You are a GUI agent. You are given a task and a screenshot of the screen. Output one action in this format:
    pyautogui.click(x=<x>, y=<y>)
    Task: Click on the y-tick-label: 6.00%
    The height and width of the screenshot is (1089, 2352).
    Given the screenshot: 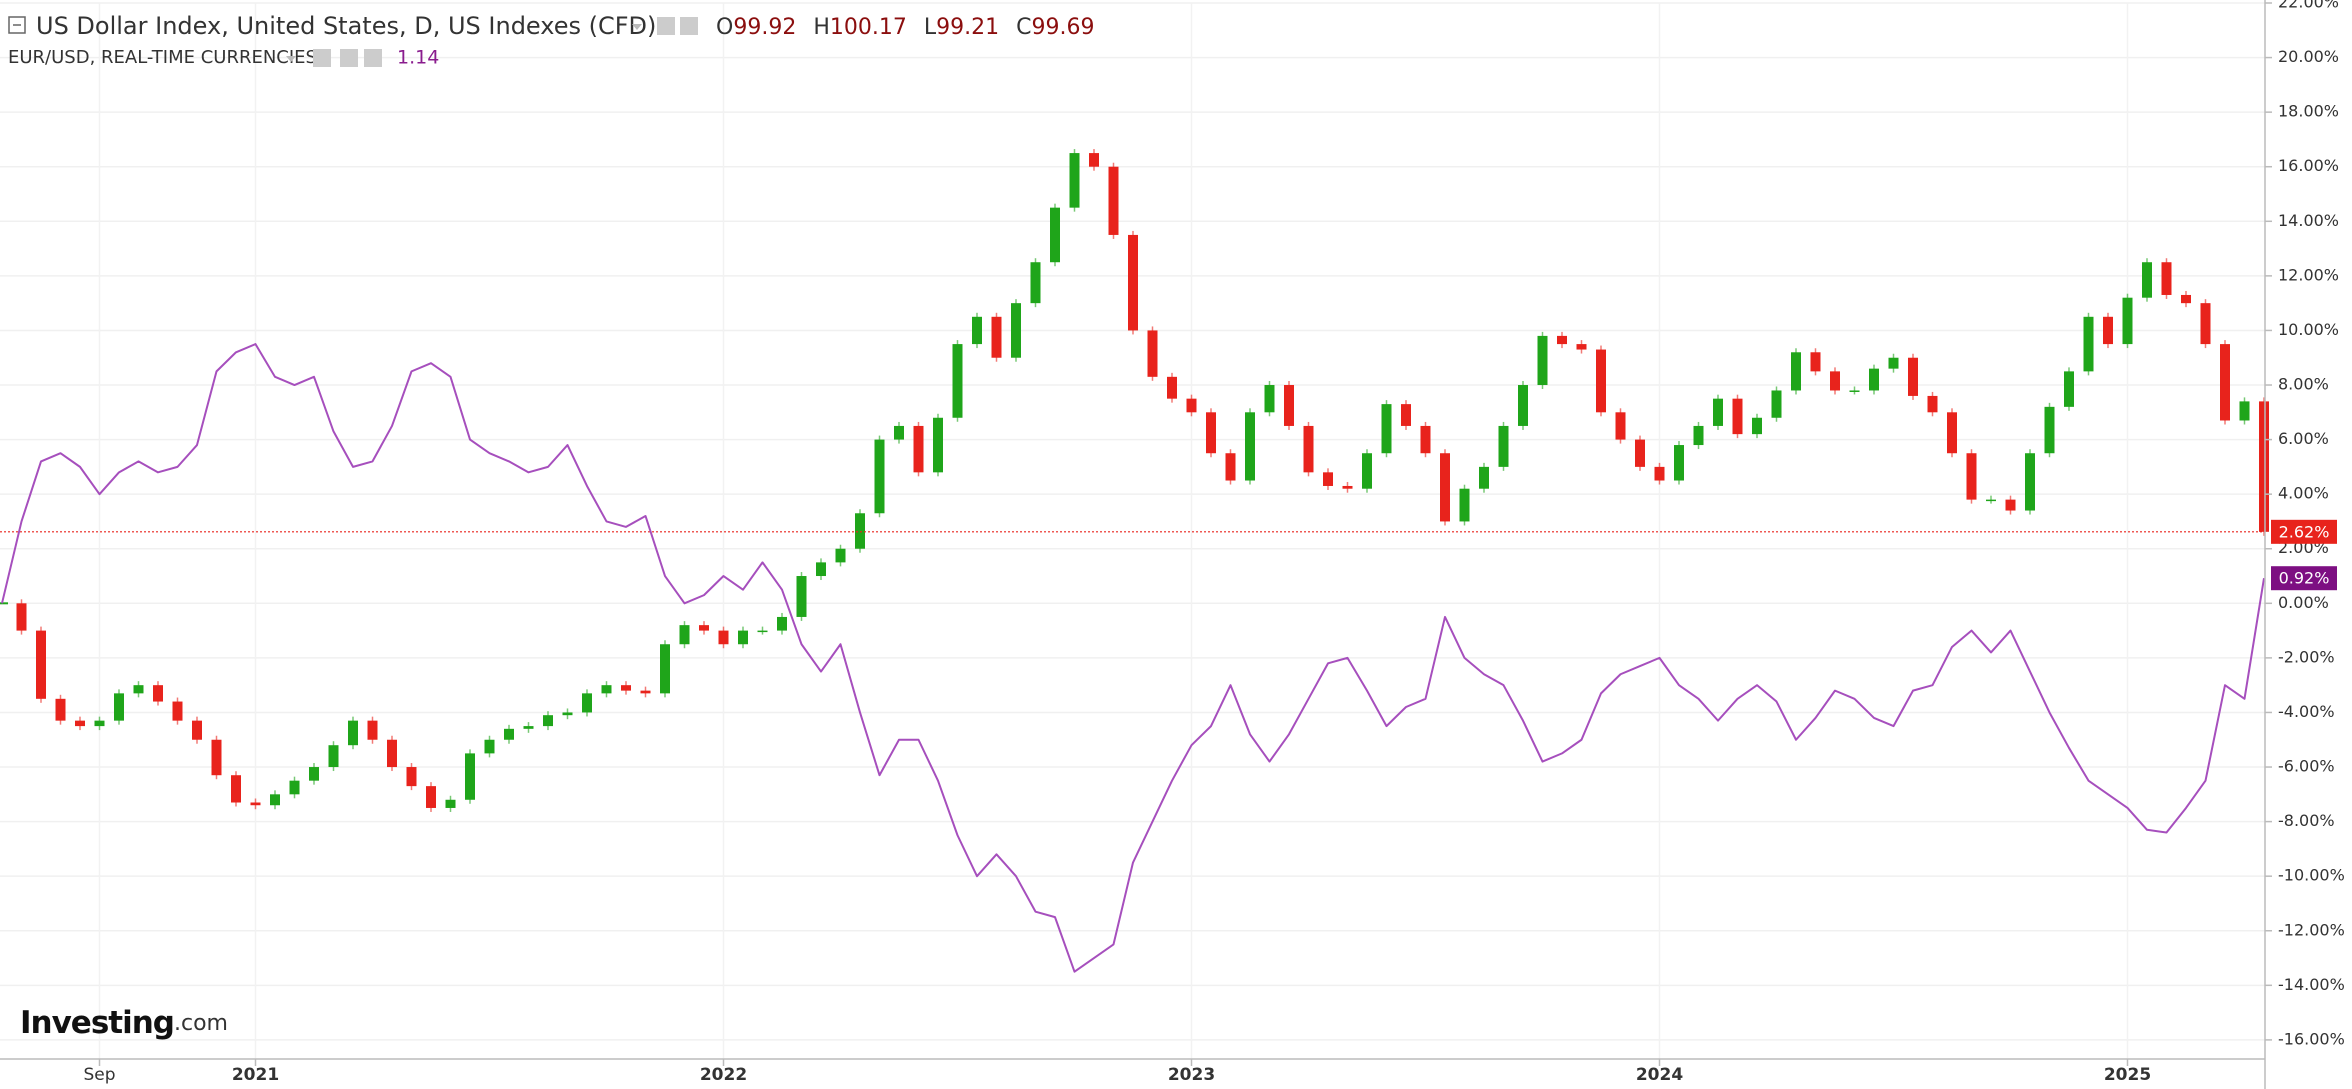 What is the action you would take?
    pyautogui.click(x=2303, y=438)
    